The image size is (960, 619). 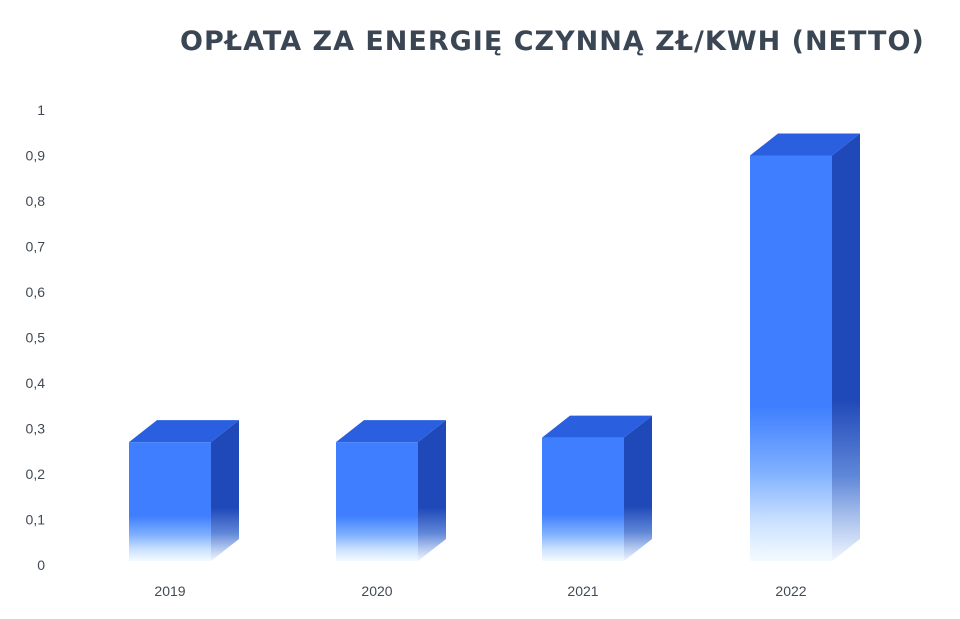 What do you see at coordinates (376, 591) in the screenshot?
I see `x-tick-label: 2020` at bounding box center [376, 591].